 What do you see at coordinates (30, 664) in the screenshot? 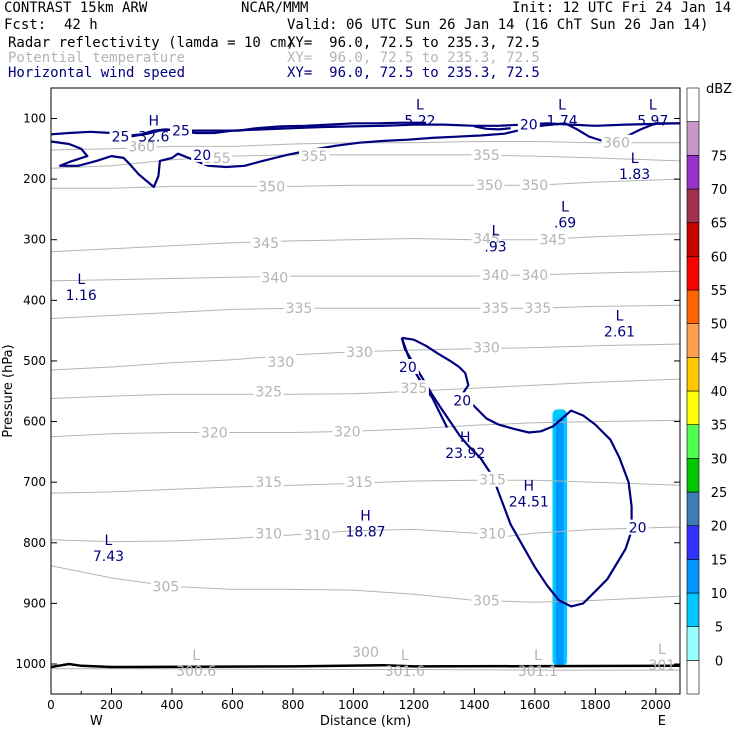
I see `y-tick-label: 1000` at bounding box center [30, 664].